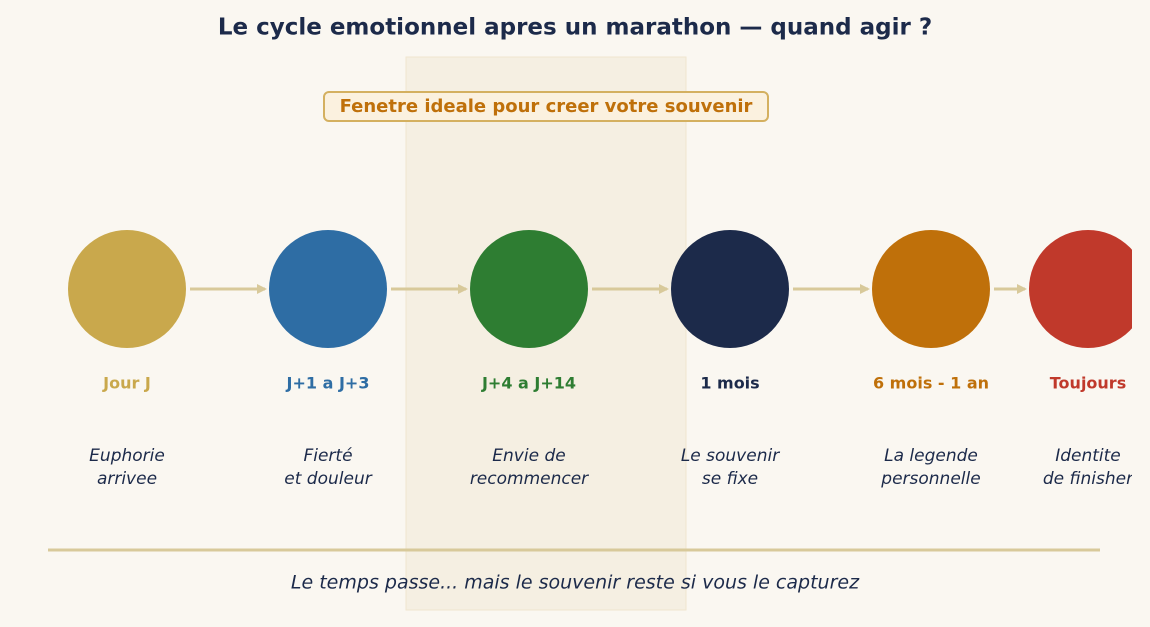 The width and height of the screenshot is (1150, 627). What do you see at coordinates (730, 456) in the screenshot?
I see `stage-description: Le souvenir` at bounding box center [730, 456].